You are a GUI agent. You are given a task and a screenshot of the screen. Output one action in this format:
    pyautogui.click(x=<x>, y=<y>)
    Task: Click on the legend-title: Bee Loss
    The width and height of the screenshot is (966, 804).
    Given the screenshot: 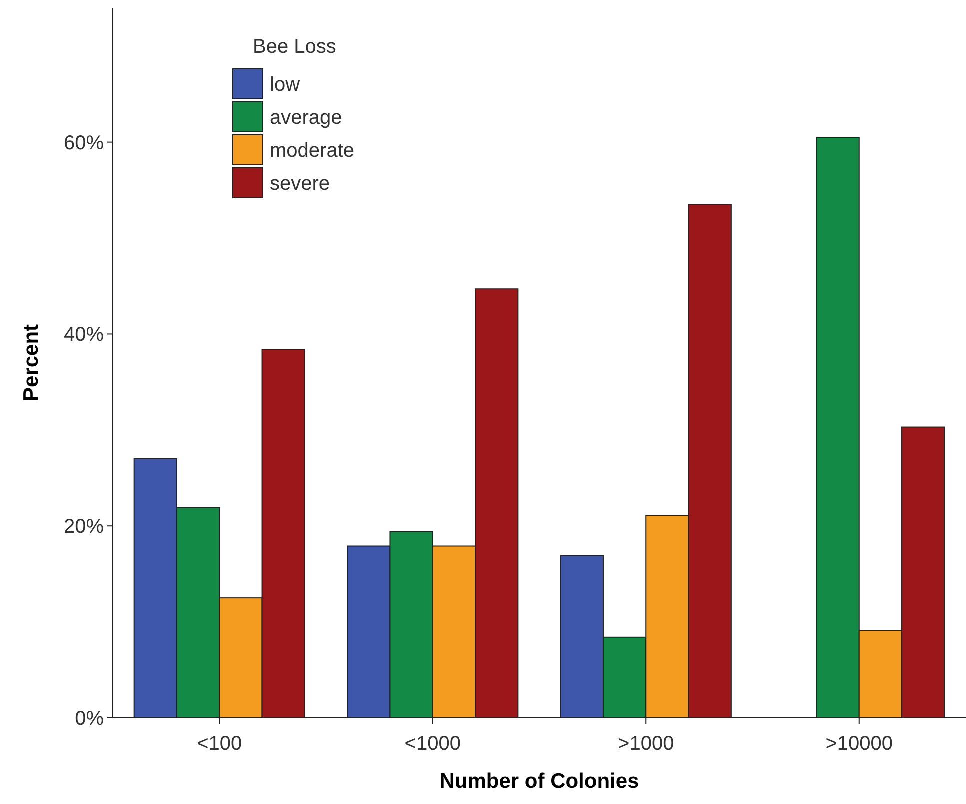 What is the action you would take?
    pyautogui.click(x=294, y=47)
    